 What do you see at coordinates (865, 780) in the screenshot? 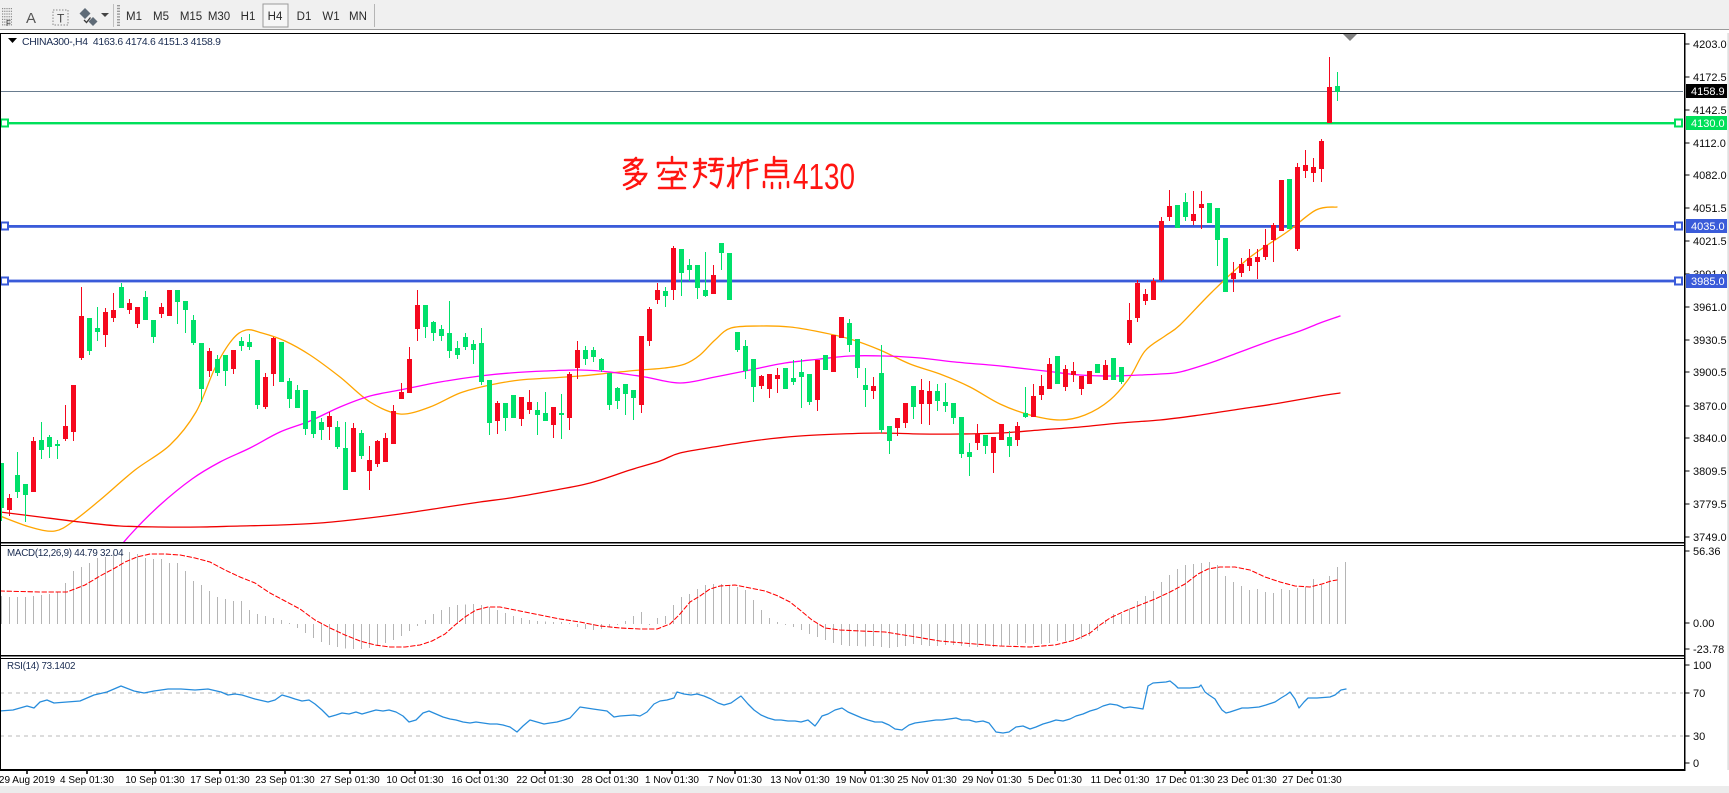
I see `svg-text: 19 Nov 01:30` at bounding box center [865, 780].